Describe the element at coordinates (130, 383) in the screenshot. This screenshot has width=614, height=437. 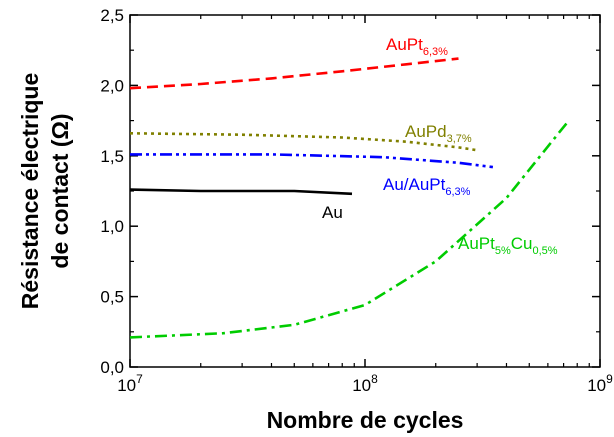
I see `x-tick-label: 10⁷` at that location.